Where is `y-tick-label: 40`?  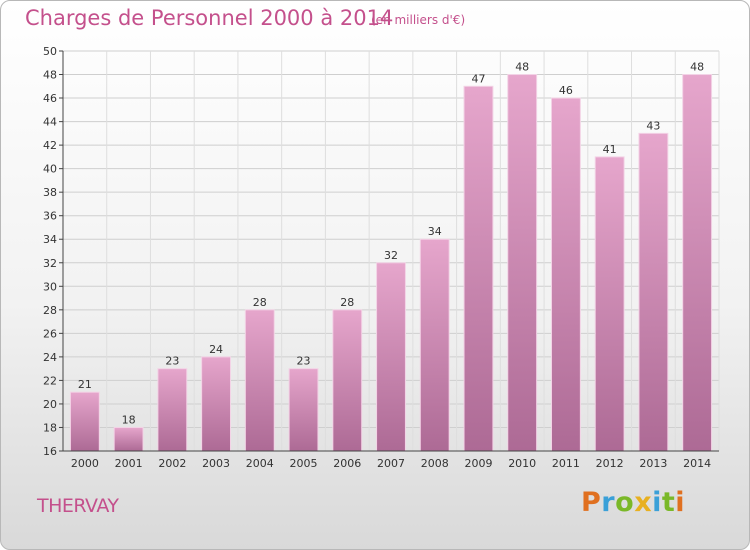
y-tick-label: 40 is located at coordinates (50, 169).